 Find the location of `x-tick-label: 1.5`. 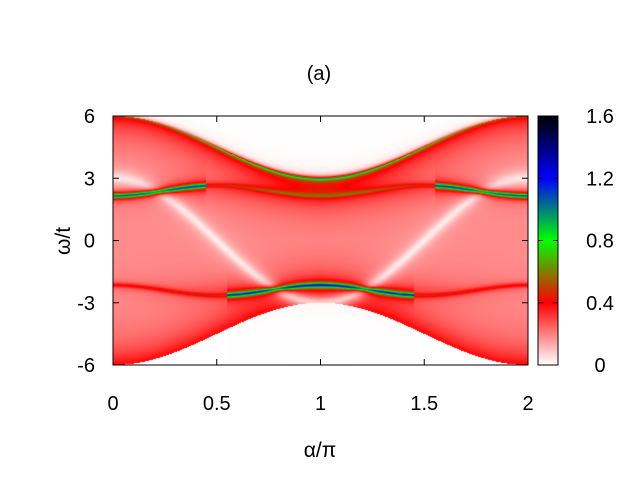

x-tick-label: 1.5 is located at coordinates (424, 404).